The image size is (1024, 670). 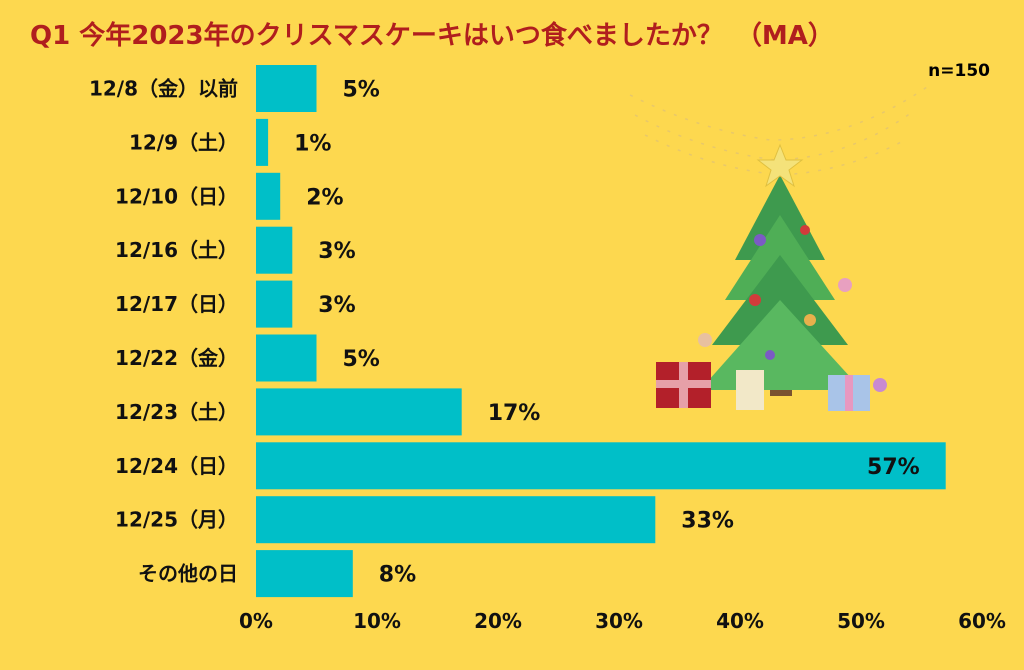 What do you see at coordinates (740, 621) in the screenshot?
I see `x-tick-label: 40%` at bounding box center [740, 621].